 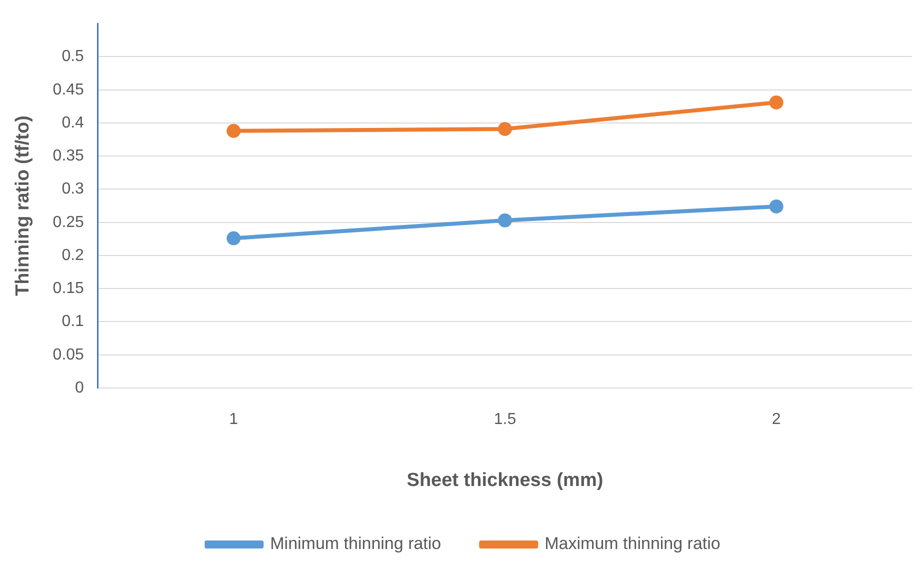 I want to click on y-tick-label: 0.15, so click(x=68, y=289).